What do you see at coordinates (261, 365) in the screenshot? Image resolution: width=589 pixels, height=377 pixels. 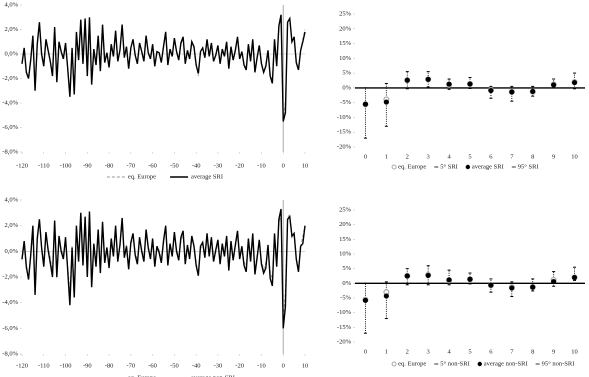 I see `x-tick-label: -10` at bounding box center [261, 365].